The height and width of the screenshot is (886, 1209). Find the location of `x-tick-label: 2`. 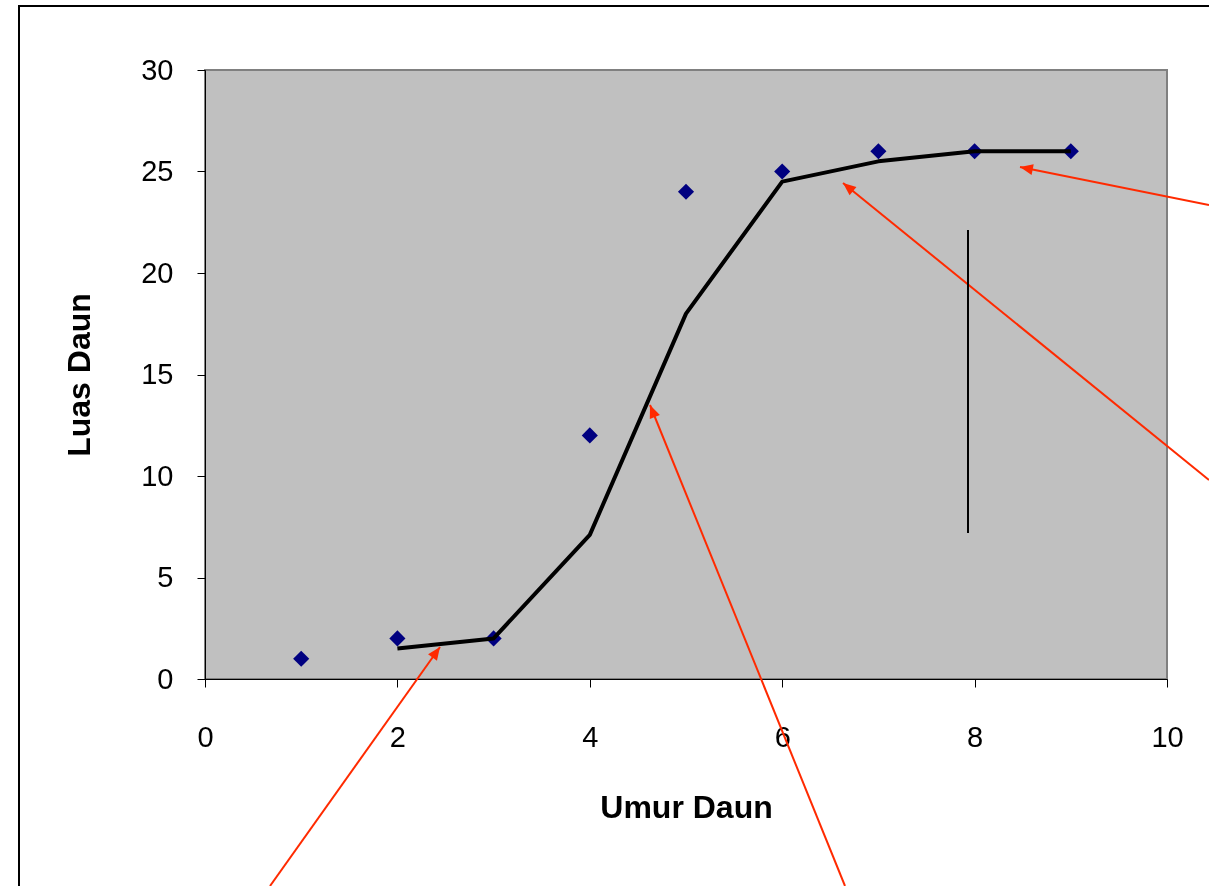

x-tick-label: 2 is located at coordinates (397, 736).